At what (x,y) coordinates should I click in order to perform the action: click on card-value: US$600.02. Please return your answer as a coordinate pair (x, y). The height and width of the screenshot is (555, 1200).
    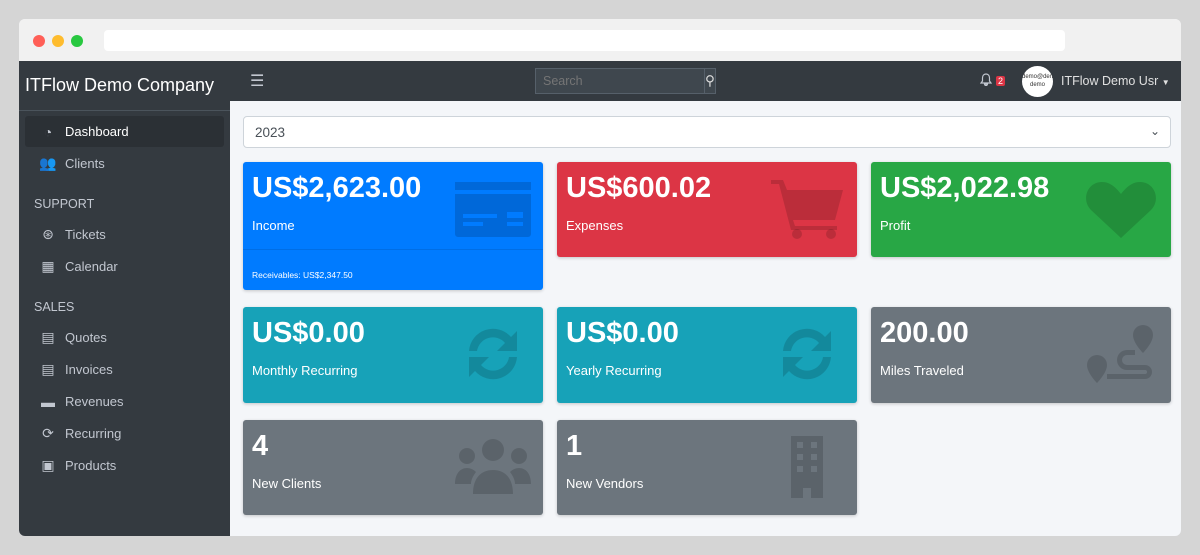
    Looking at the image, I should click on (639, 188).